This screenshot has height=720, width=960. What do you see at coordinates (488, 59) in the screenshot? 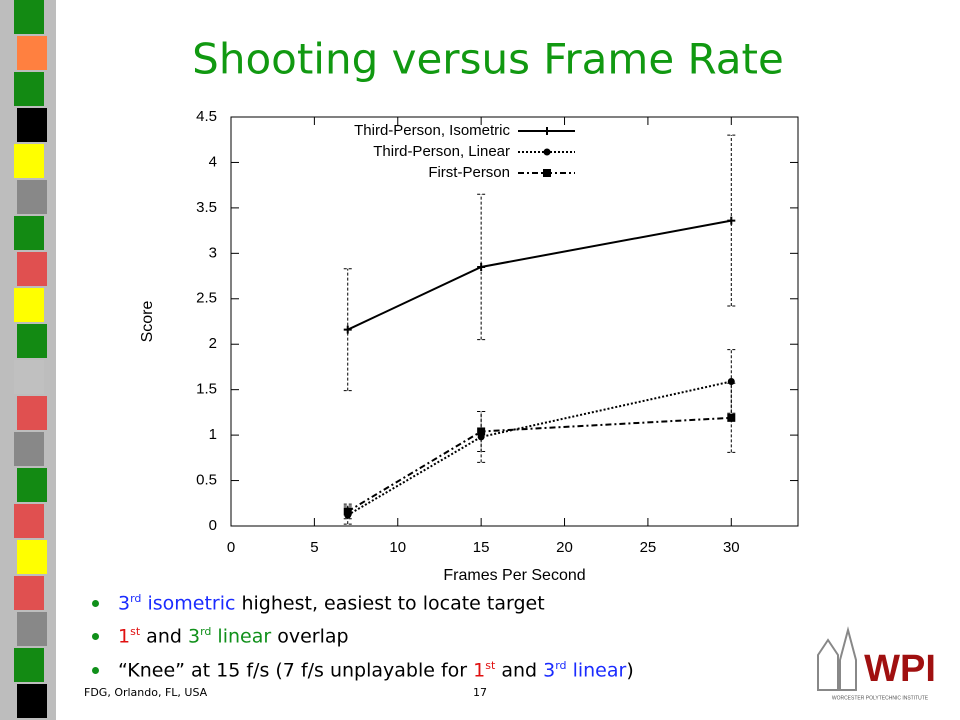
I see `slide-title: Shooting versus Frame Rate` at bounding box center [488, 59].